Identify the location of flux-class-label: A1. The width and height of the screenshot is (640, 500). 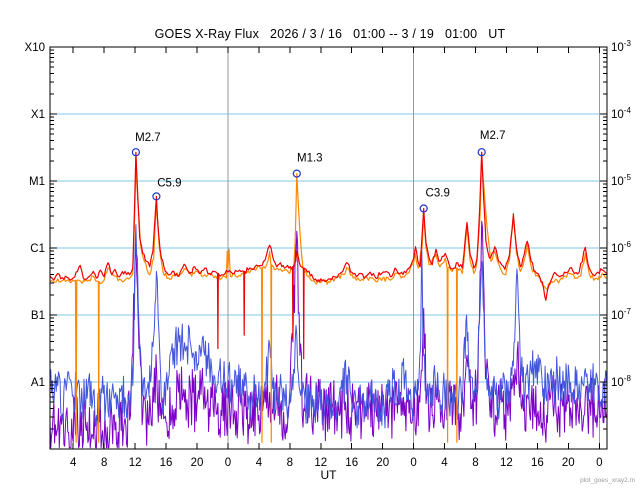
(38, 383).